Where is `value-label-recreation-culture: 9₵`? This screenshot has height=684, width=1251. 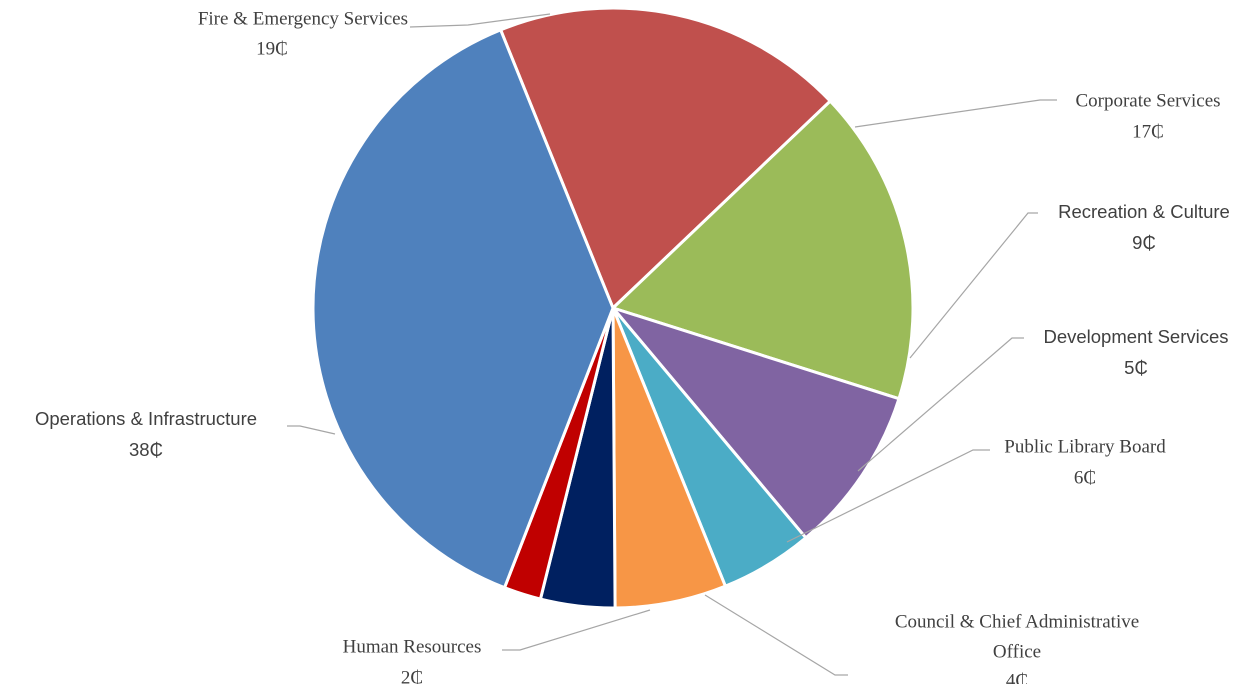 value-label-recreation-culture: 9₵ is located at coordinates (1144, 242).